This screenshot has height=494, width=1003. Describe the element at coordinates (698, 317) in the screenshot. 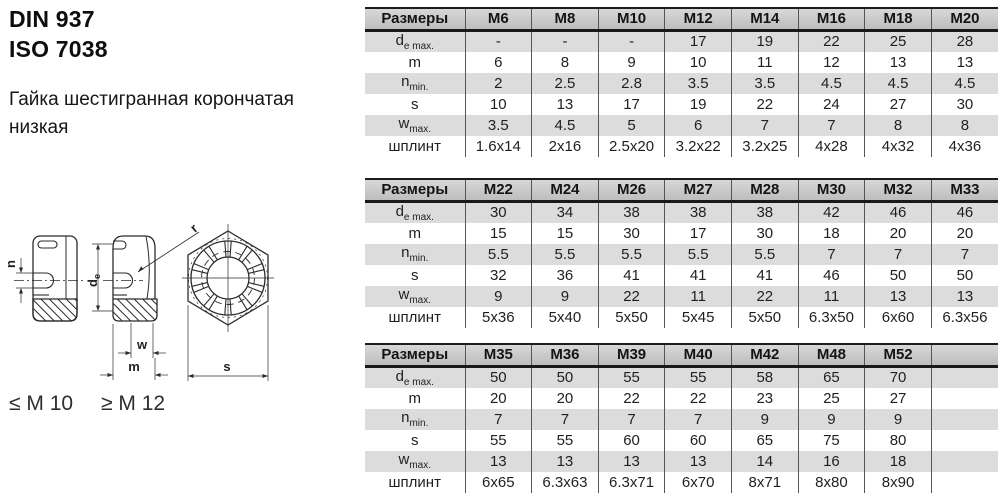

I see `value-cell: 5x45` at that location.